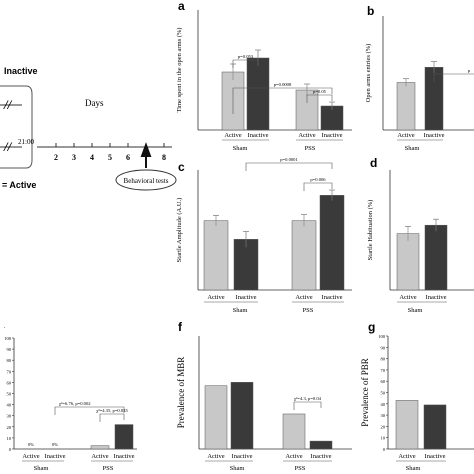 Image resolution: width=474 pixels, height=474 pixels. What do you see at coordinates (283, 84) in the screenshot?
I see `significance-label: p=0.0008` at bounding box center [283, 84].